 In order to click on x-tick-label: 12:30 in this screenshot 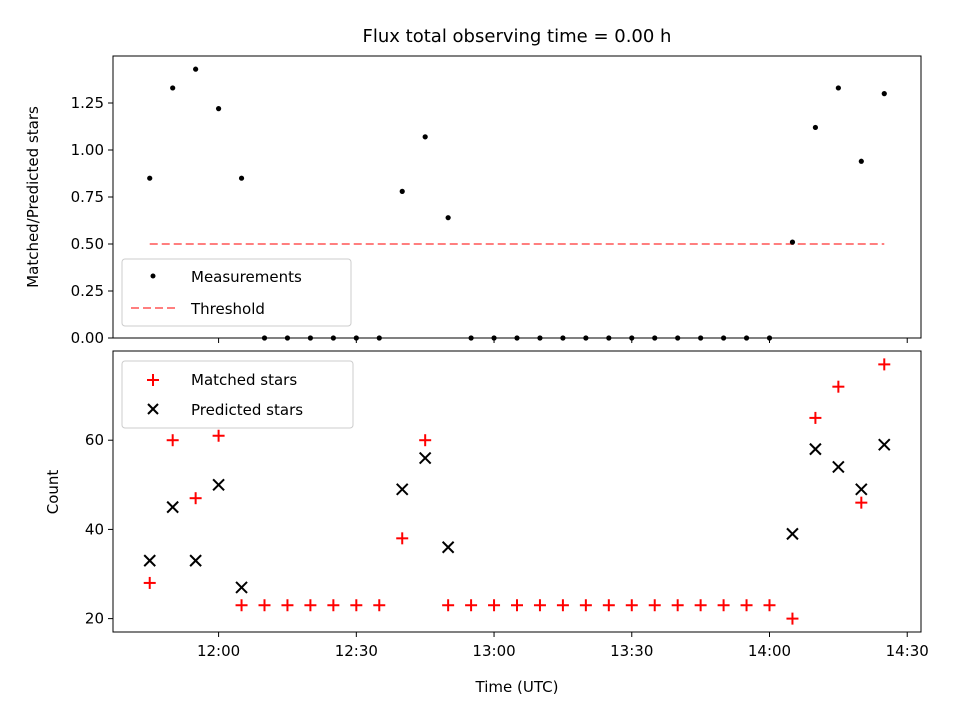, I will do `click(356, 651)`.